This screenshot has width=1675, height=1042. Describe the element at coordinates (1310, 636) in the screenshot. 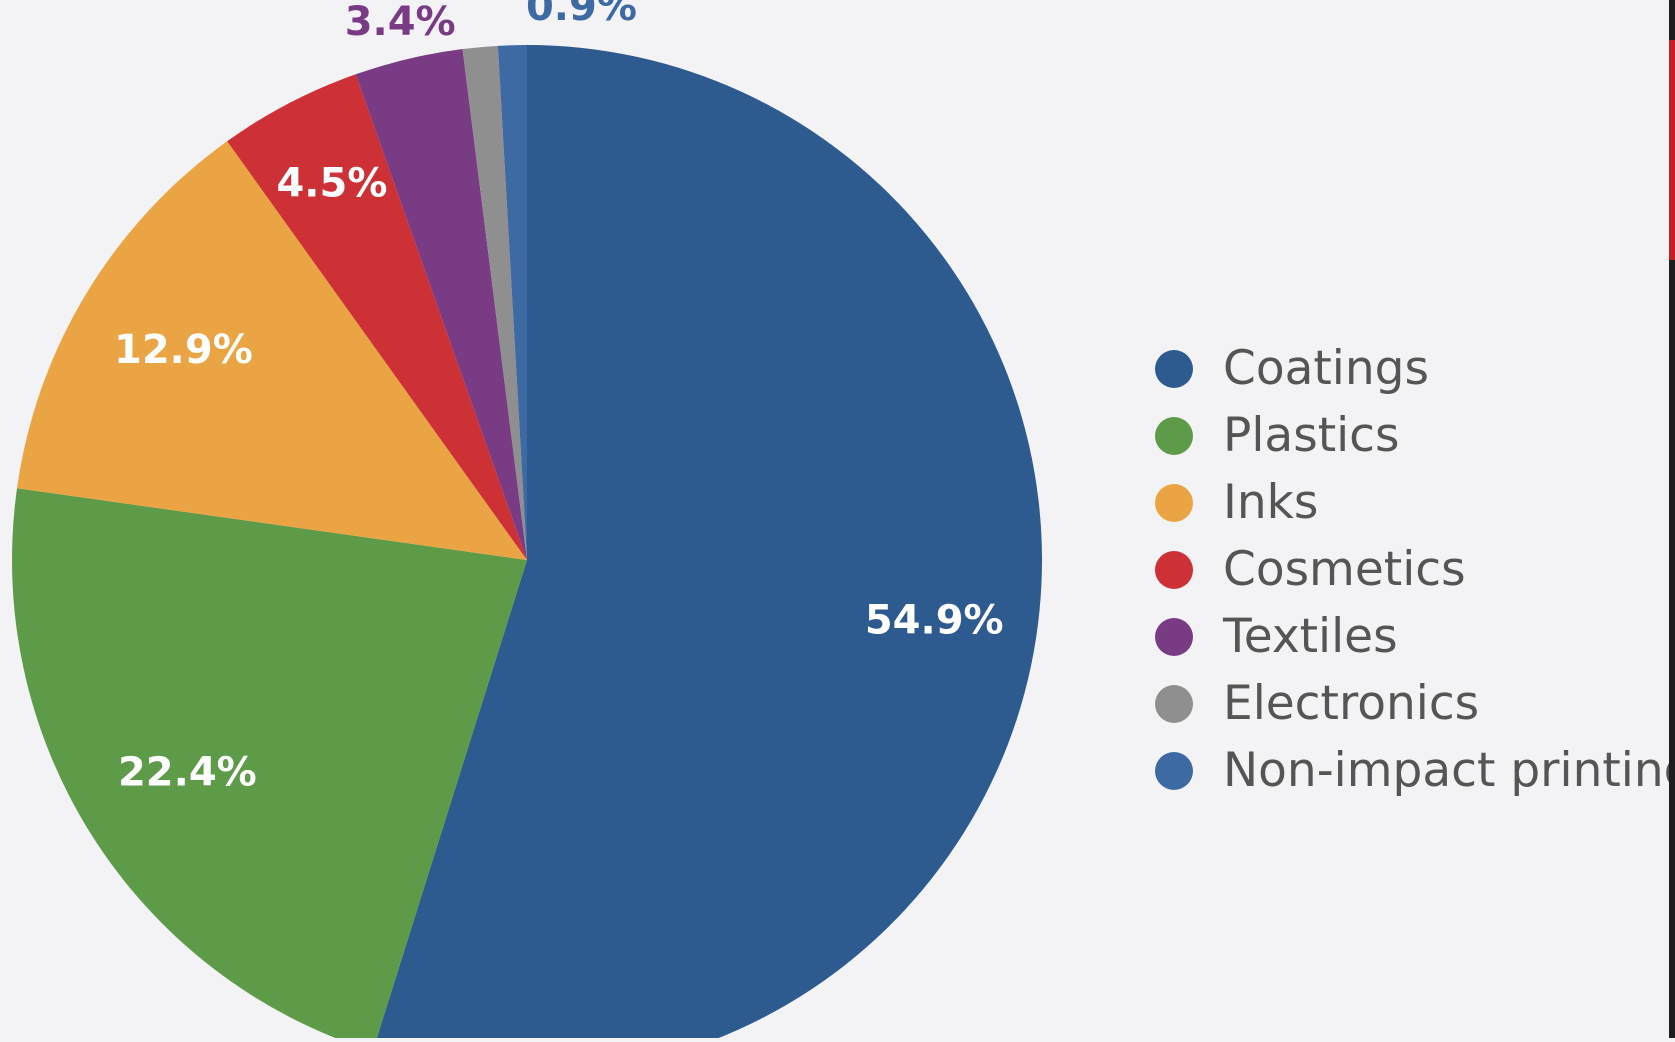

I see `legend-label-textiles: Textiles` at that location.